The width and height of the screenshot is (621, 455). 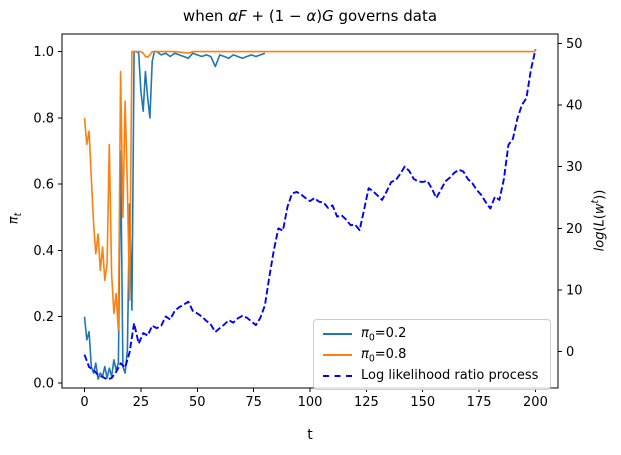 What do you see at coordinates (390, 354) in the screenshot?
I see `text-segment: =0.8` at bounding box center [390, 354].